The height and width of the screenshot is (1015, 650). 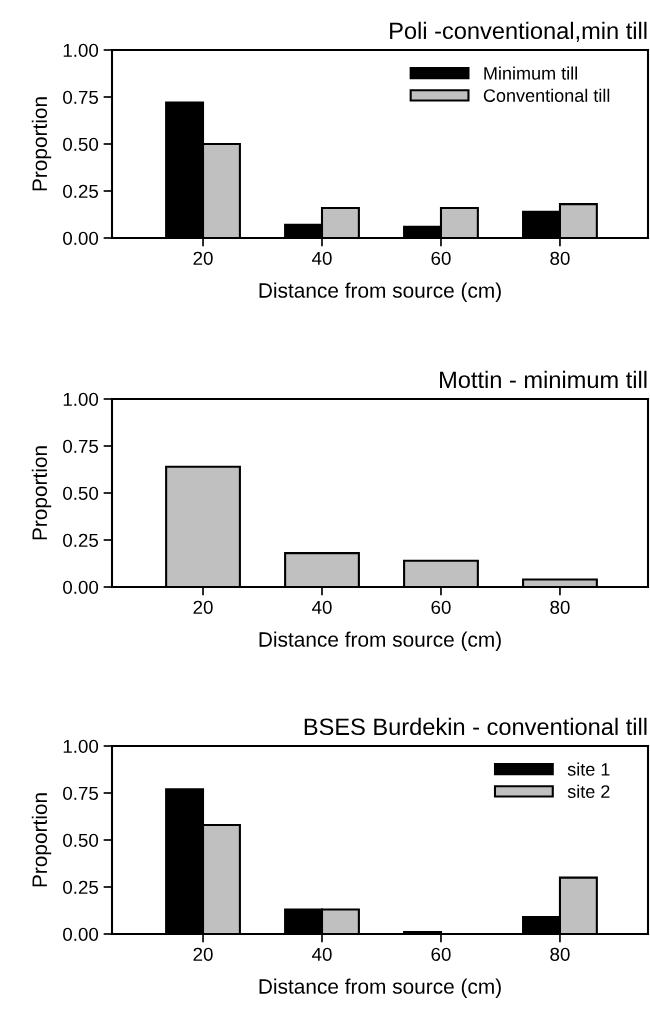 What do you see at coordinates (543, 379) in the screenshot?
I see `chart-title: Mottin - minimum till` at bounding box center [543, 379].